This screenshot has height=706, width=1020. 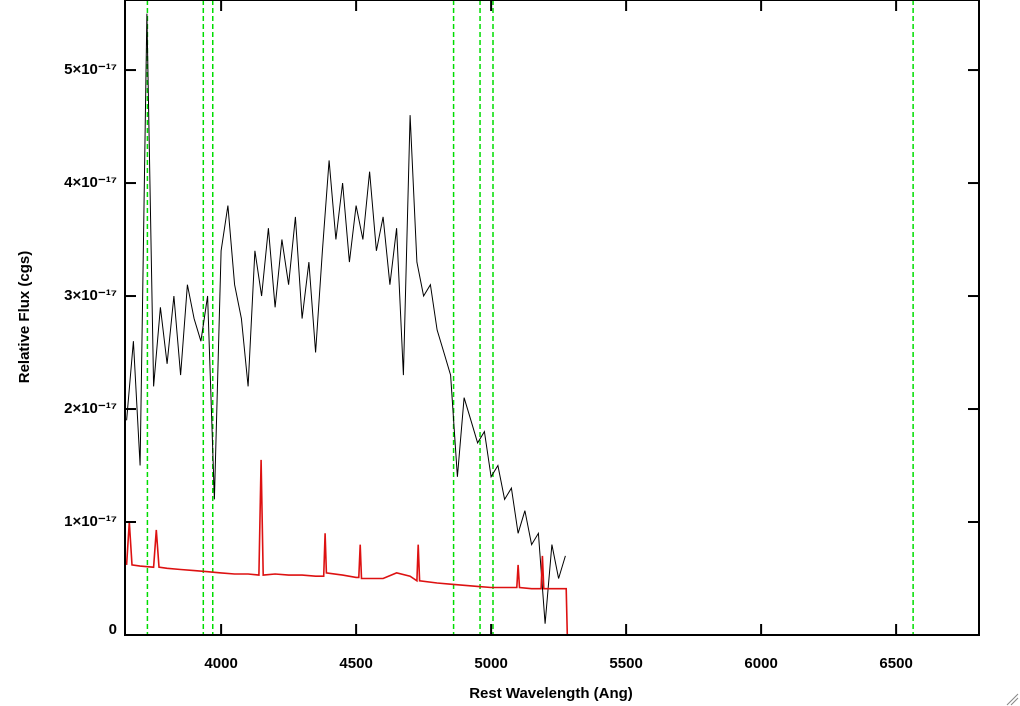 What do you see at coordinates (220, 663) in the screenshot?
I see `x-tick-label: 4000` at bounding box center [220, 663].